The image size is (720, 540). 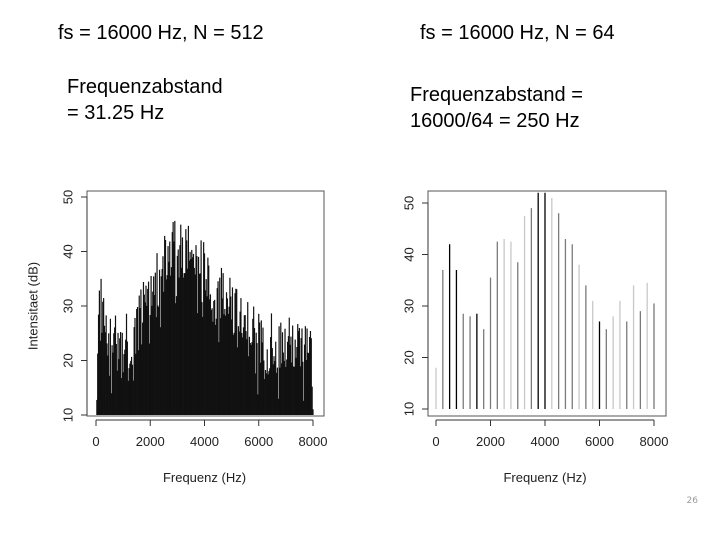 What do you see at coordinates (496, 95) in the screenshot?
I see `right-note-line-1: Frequenzabstand =` at bounding box center [496, 95].